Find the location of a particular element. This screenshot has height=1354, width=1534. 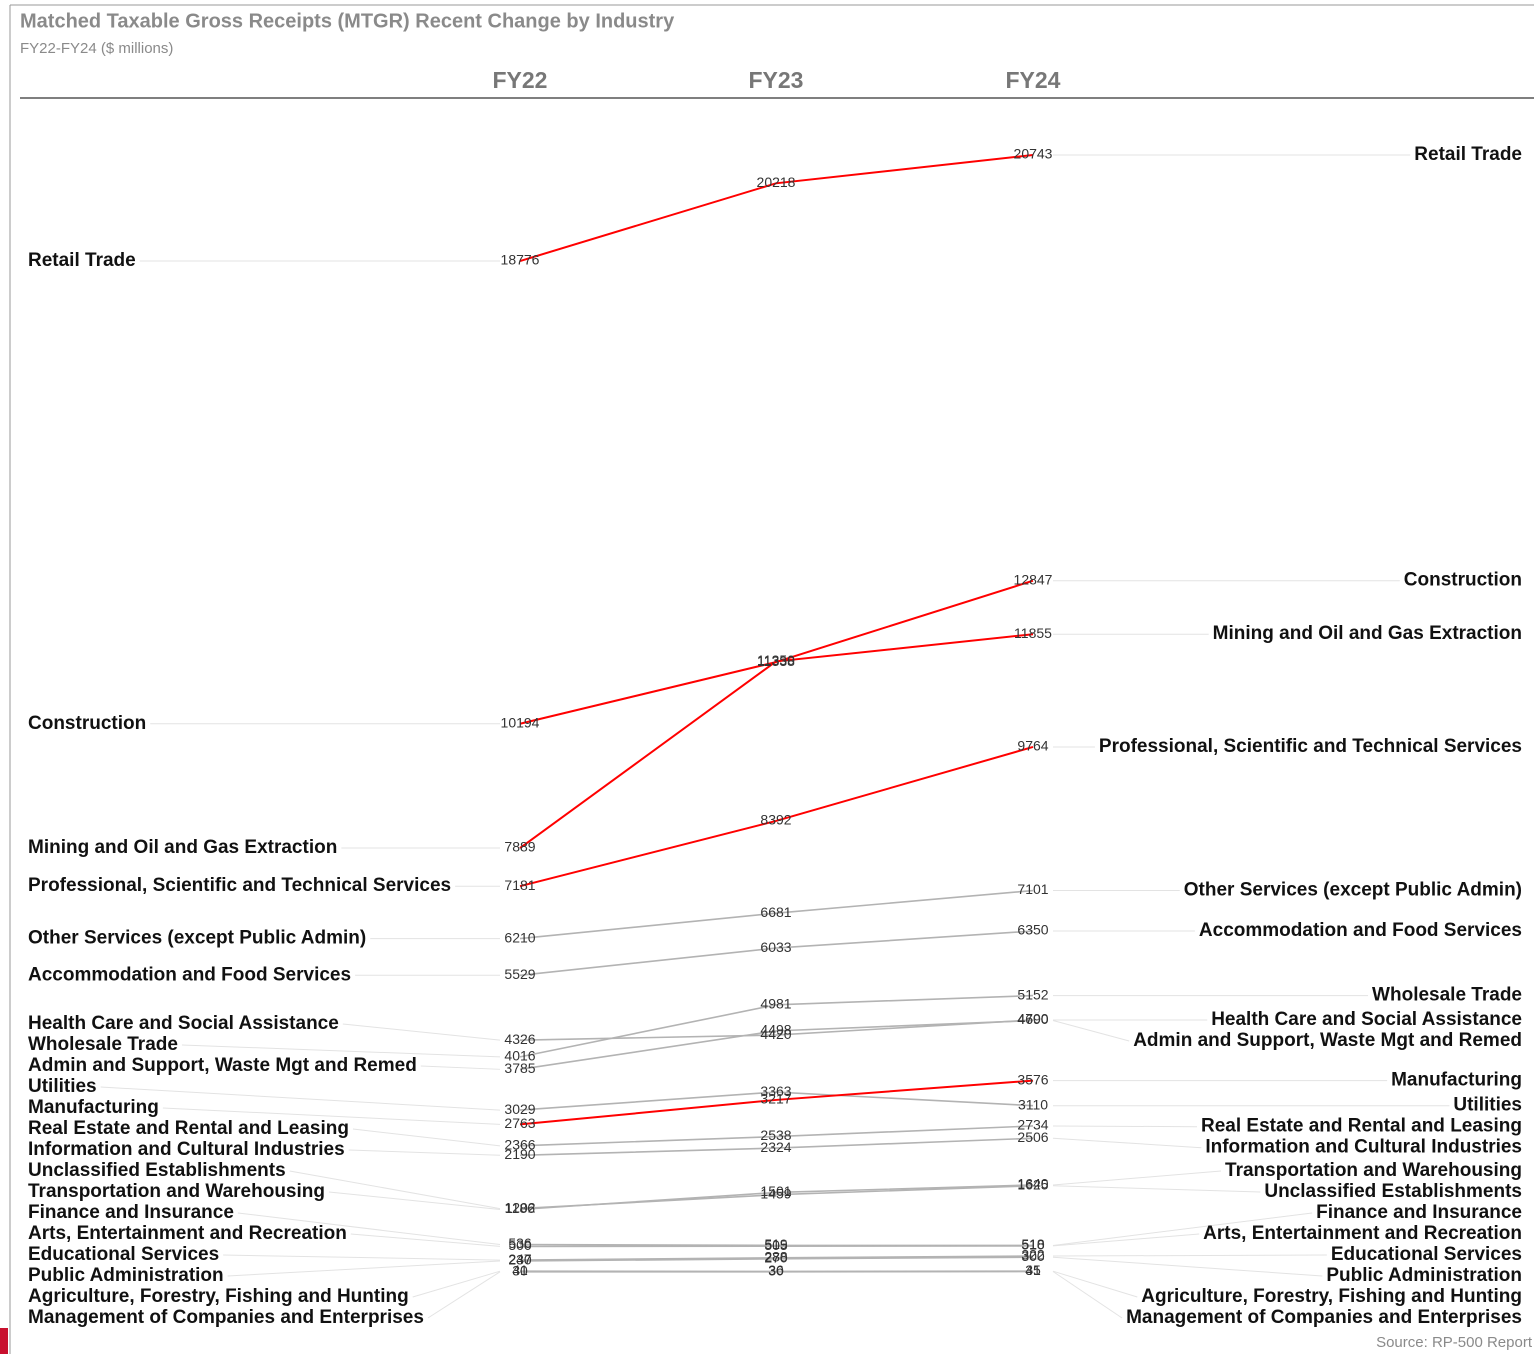

value-label: 300 is located at coordinates (1033, 1256).